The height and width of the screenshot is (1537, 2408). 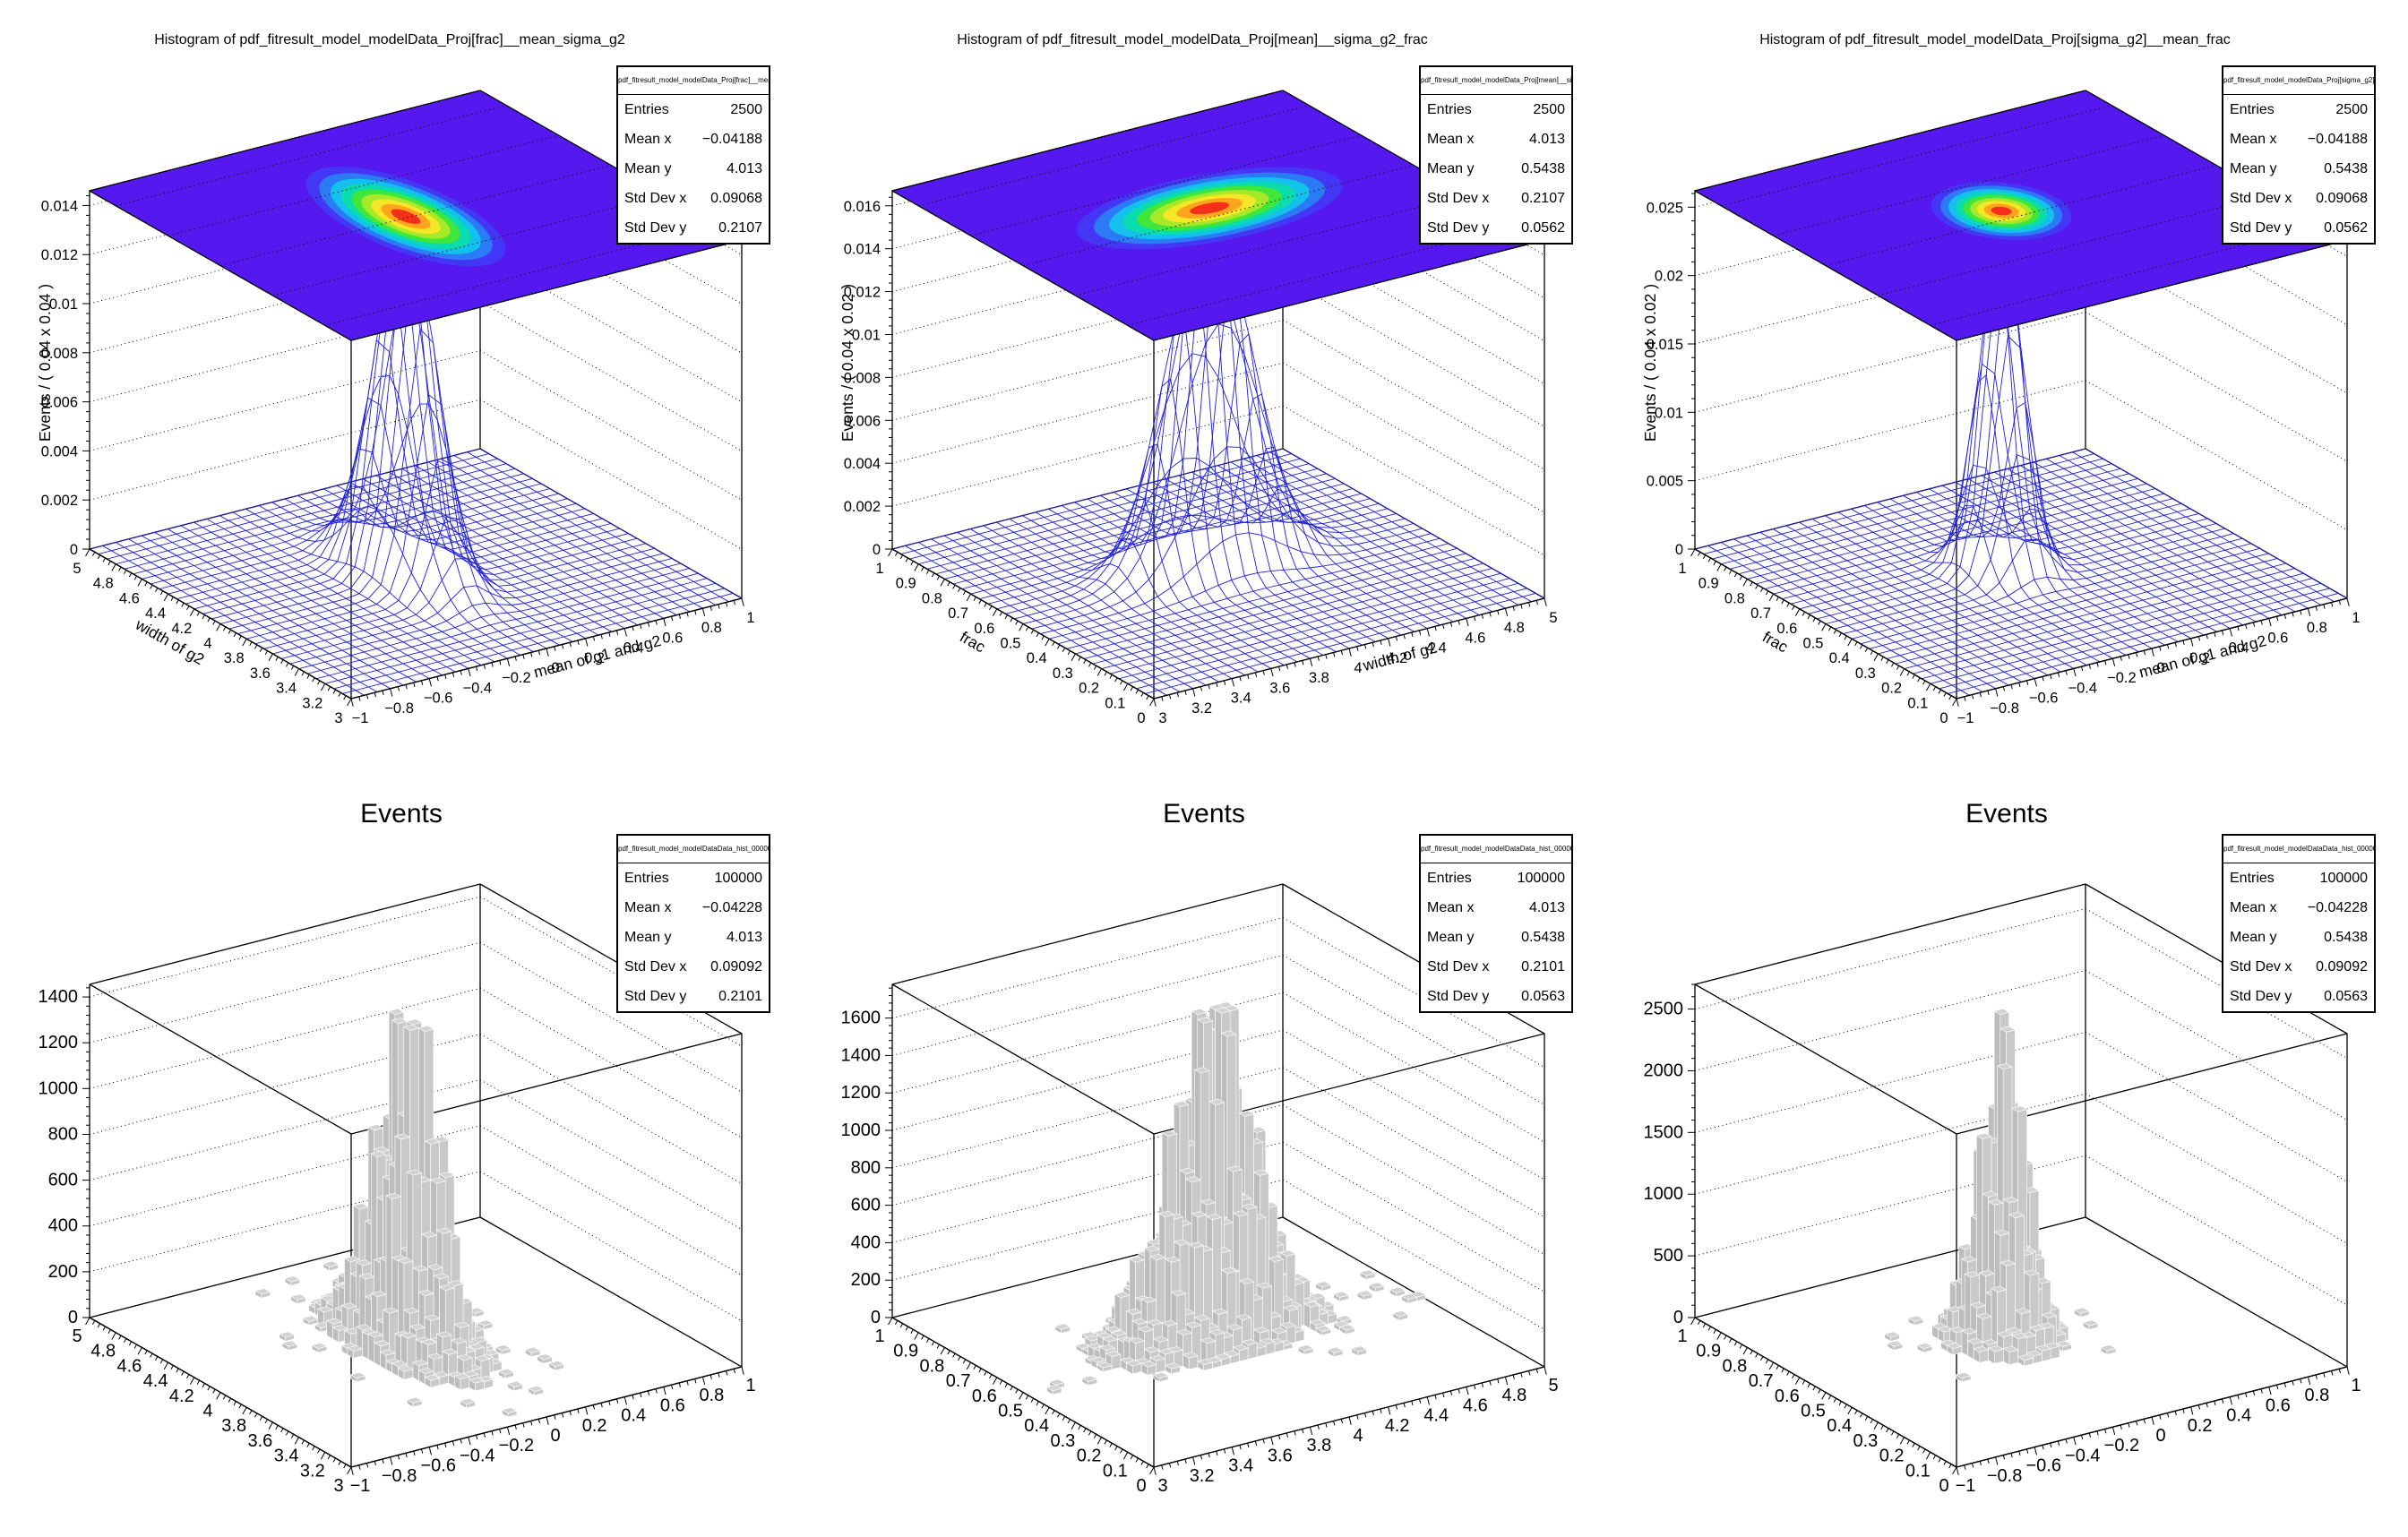 What do you see at coordinates (1458, 996) in the screenshot?
I see `stats-label: Std Dev y` at bounding box center [1458, 996].